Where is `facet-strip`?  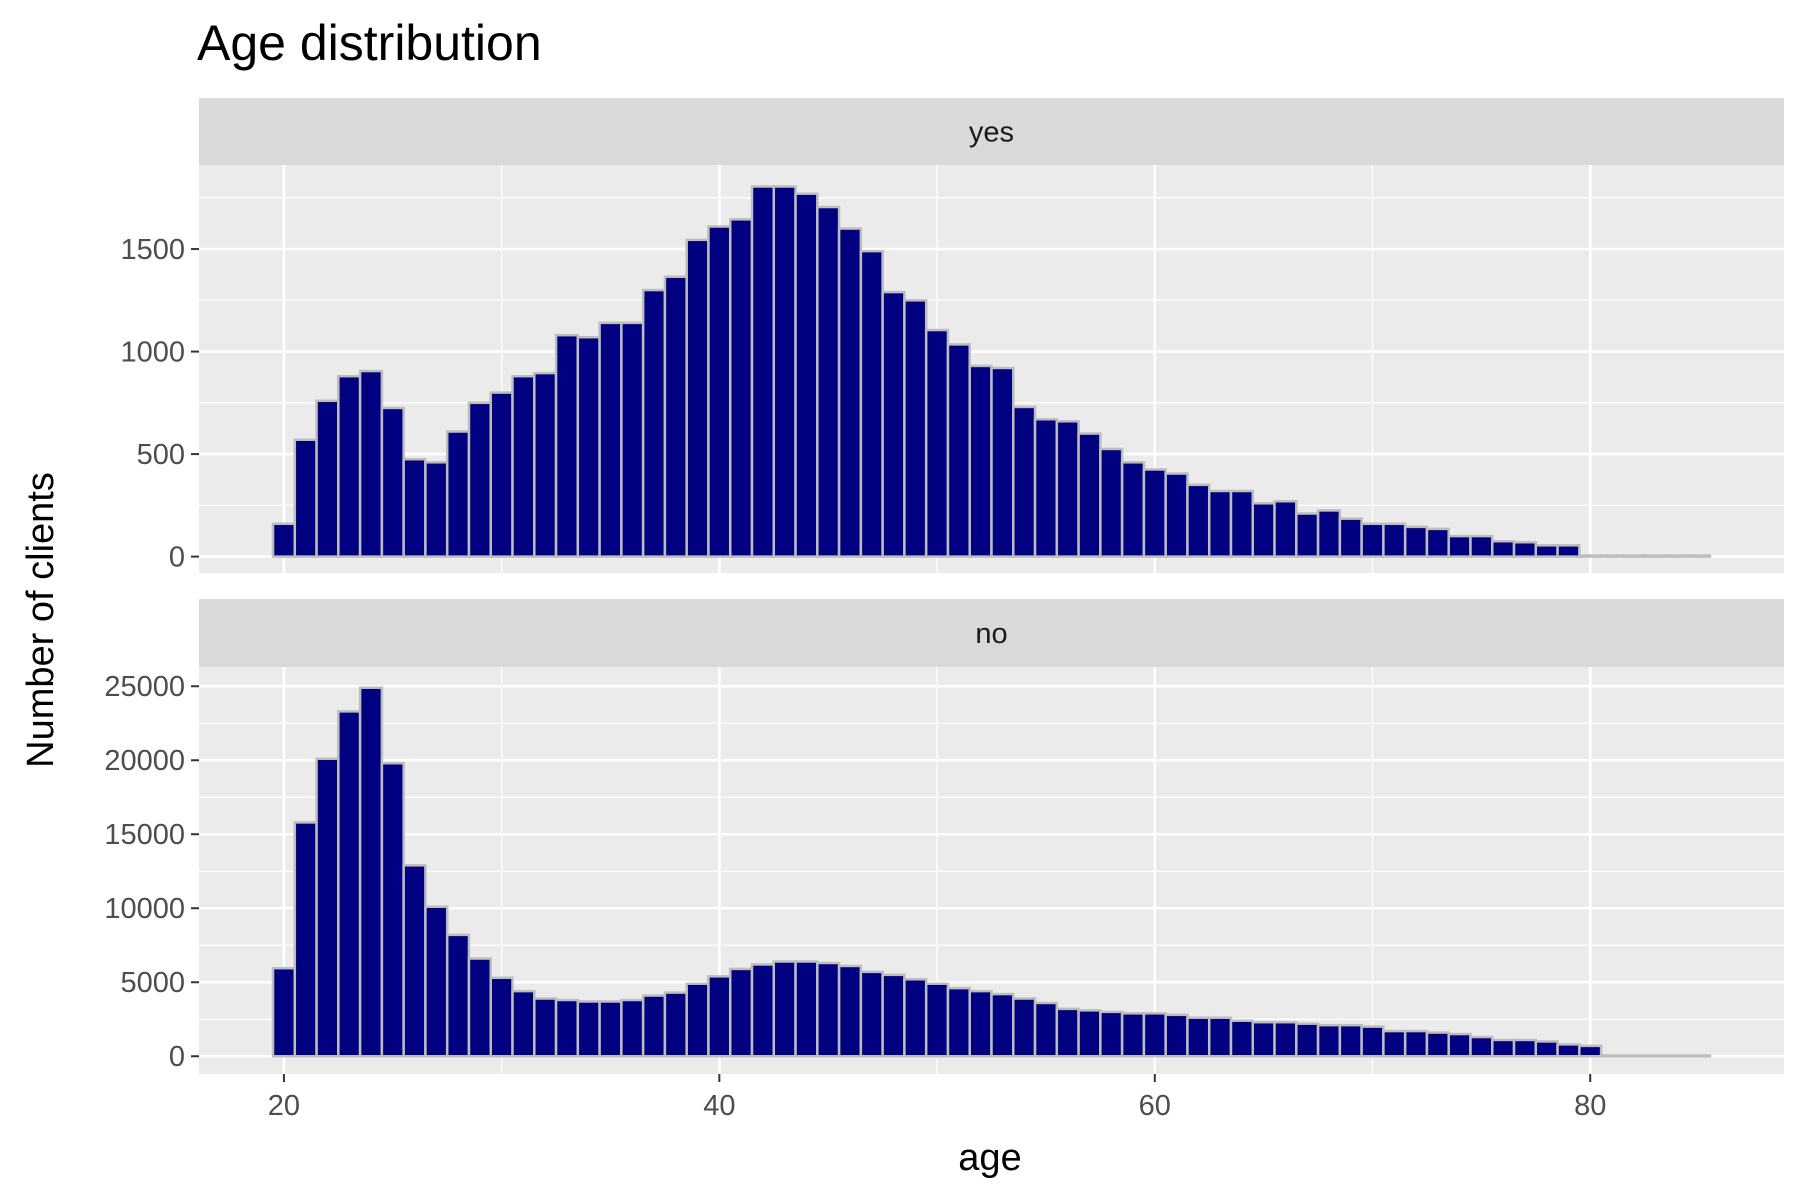
facet-strip is located at coordinates (991, 131).